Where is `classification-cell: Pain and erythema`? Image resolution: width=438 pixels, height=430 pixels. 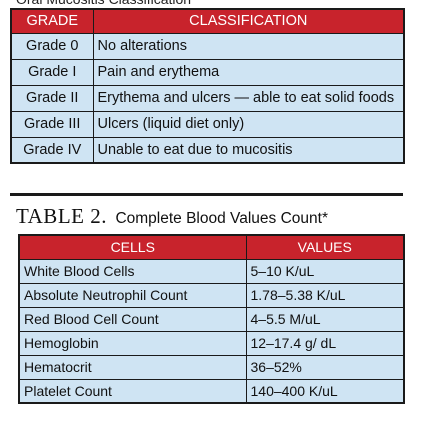 classification-cell: Pain and erythema is located at coordinates (248, 72).